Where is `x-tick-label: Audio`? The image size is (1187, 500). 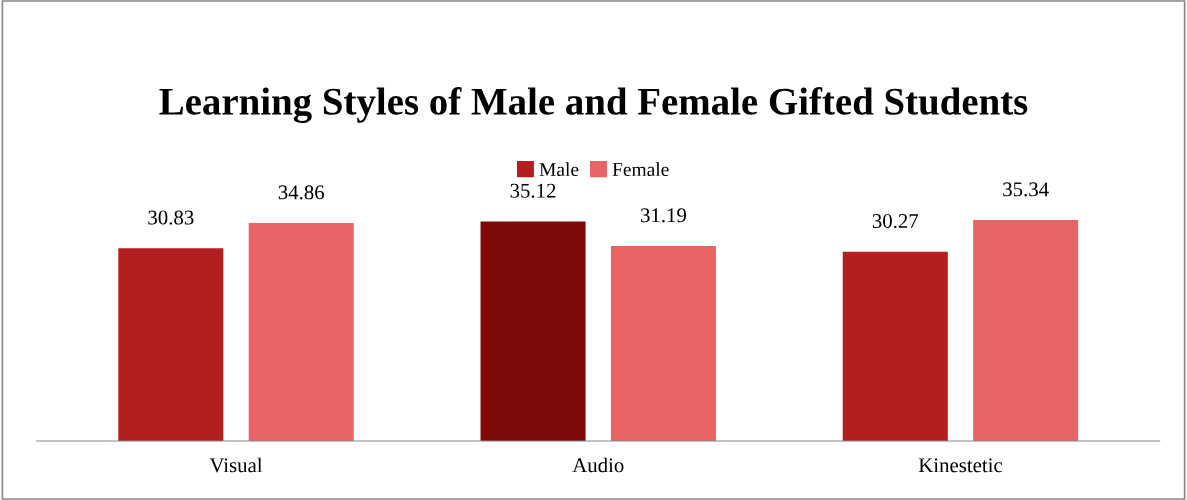 x-tick-label: Audio is located at coordinates (598, 465).